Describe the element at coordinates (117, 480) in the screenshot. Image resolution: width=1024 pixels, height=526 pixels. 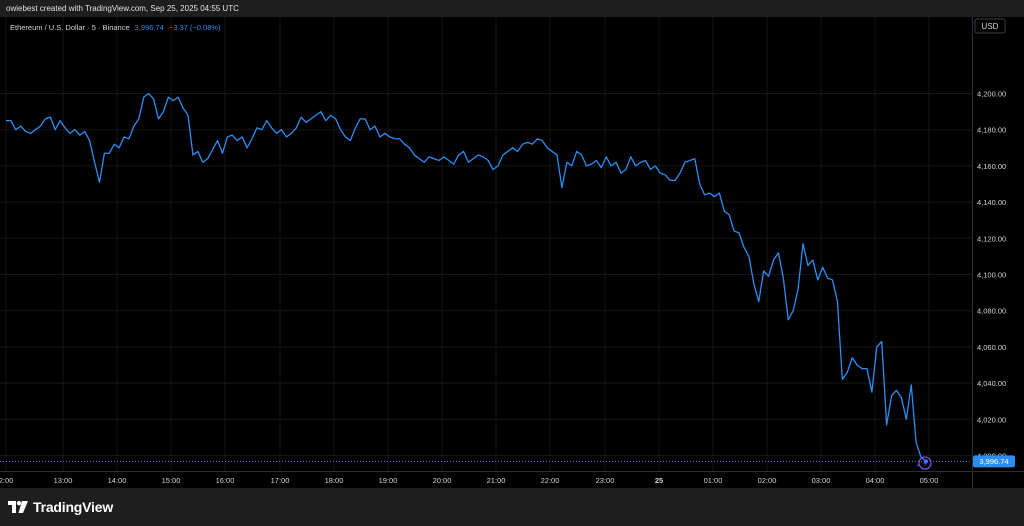
I see `time-tick-label: 14:00` at that location.